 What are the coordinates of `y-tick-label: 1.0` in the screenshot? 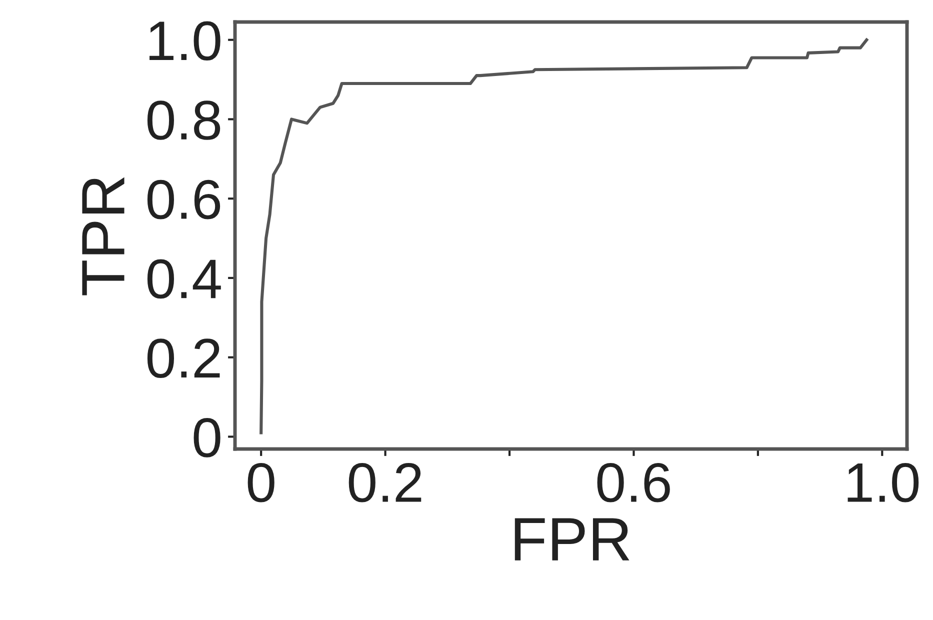 It's located at (185, 41).